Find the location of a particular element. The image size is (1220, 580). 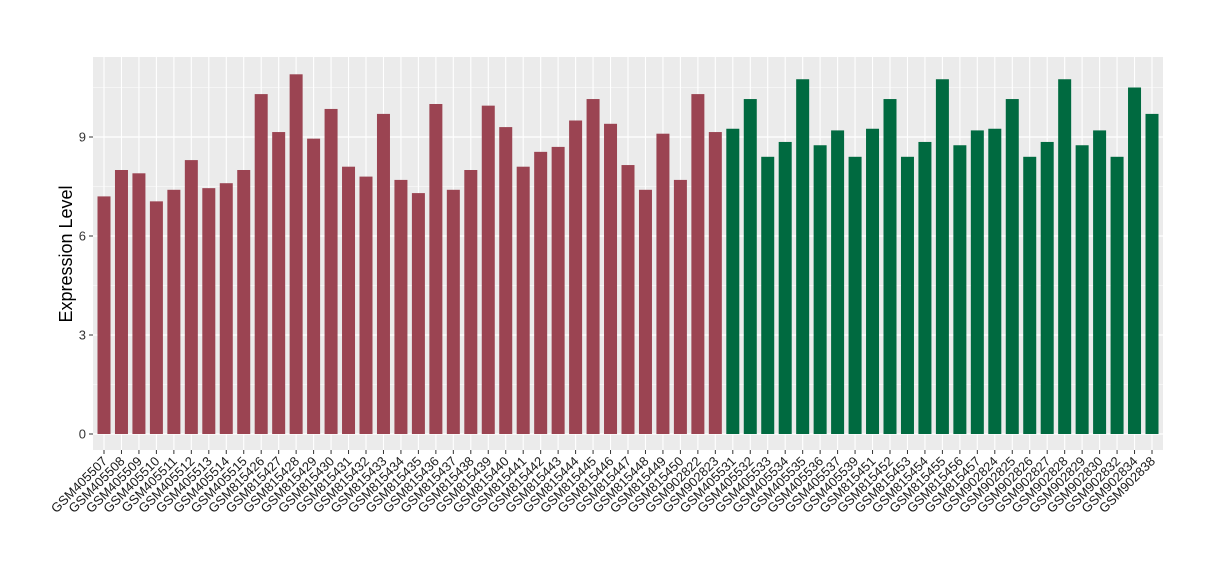

bar-GSM405537 is located at coordinates (838, 282).